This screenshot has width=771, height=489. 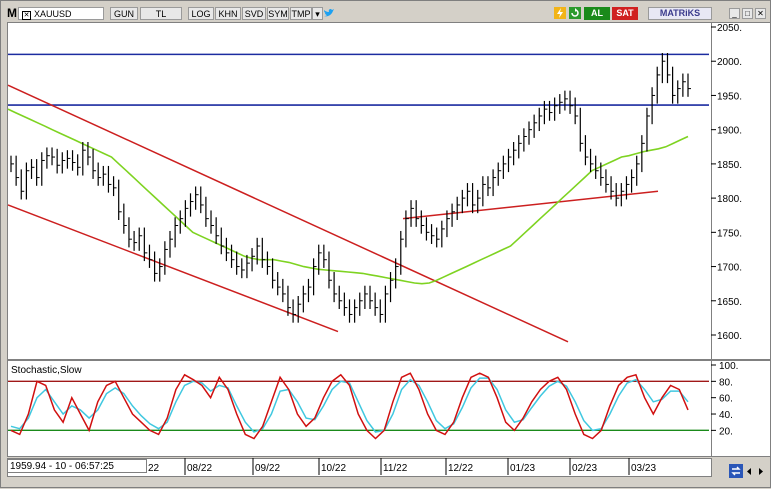 What do you see at coordinates (228, 13) in the screenshot?
I see `toolbar-button-khn: KHN` at bounding box center [228, 13].